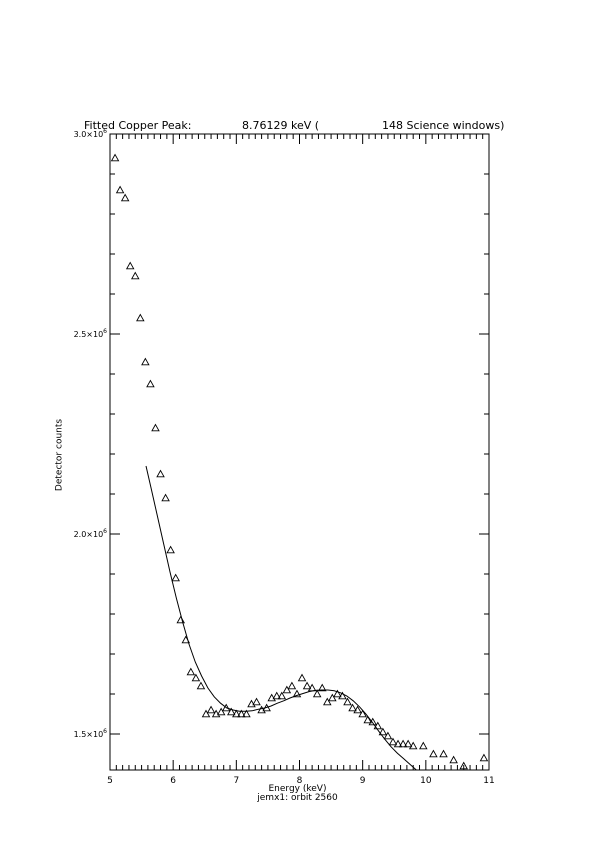  What do you see at coordinates (91, 333) in the screenshot?
I see `y-tick-label: 2.5×10⁶` at bounding box center [91, 333].